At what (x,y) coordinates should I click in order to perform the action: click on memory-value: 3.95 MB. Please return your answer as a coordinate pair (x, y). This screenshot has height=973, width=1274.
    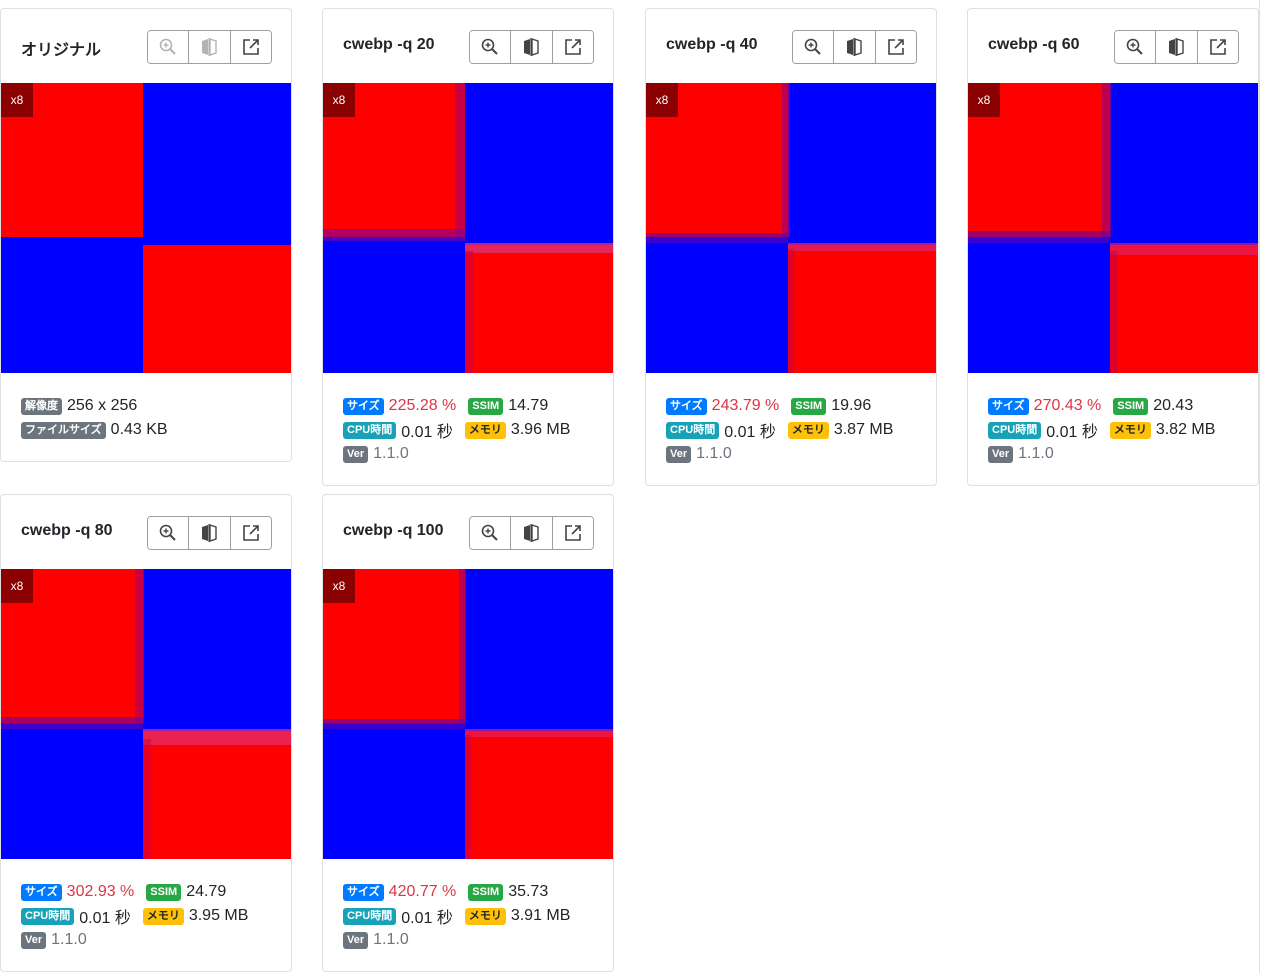
    Looking at the image, I should click on (218, 915).